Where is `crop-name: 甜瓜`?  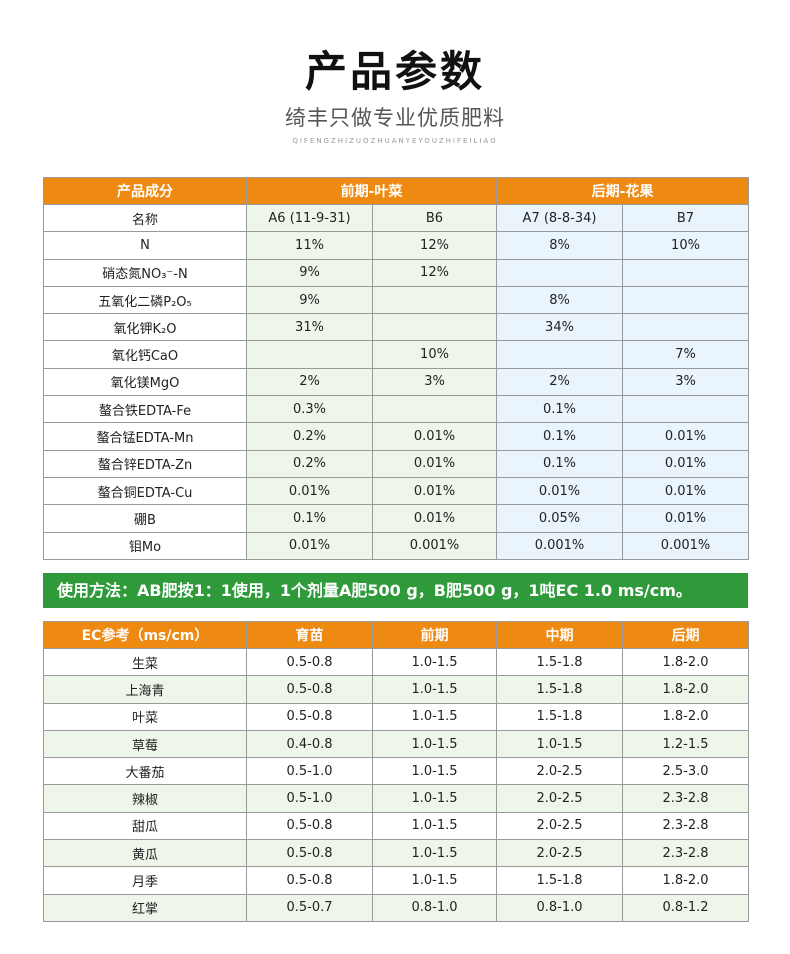
crop-name: 甜瓜 is located at coordinates (145, 826).